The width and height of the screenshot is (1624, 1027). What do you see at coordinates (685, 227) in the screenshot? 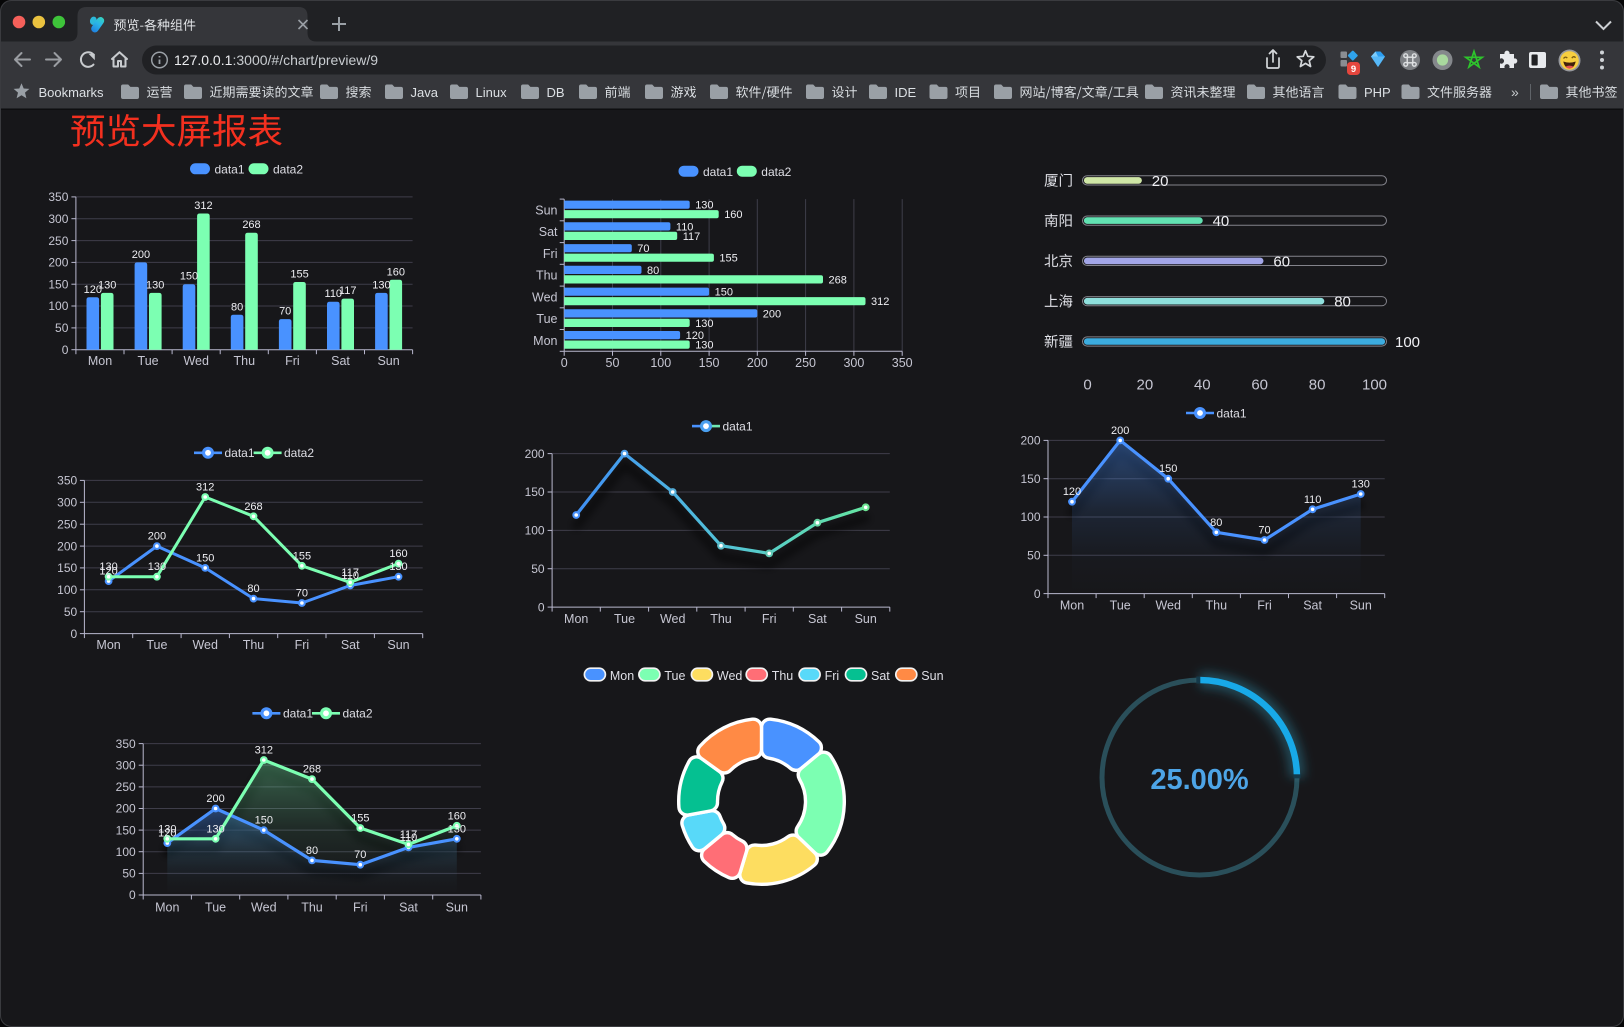
I see `svg-text: 110` at bounding box center [685, 227].